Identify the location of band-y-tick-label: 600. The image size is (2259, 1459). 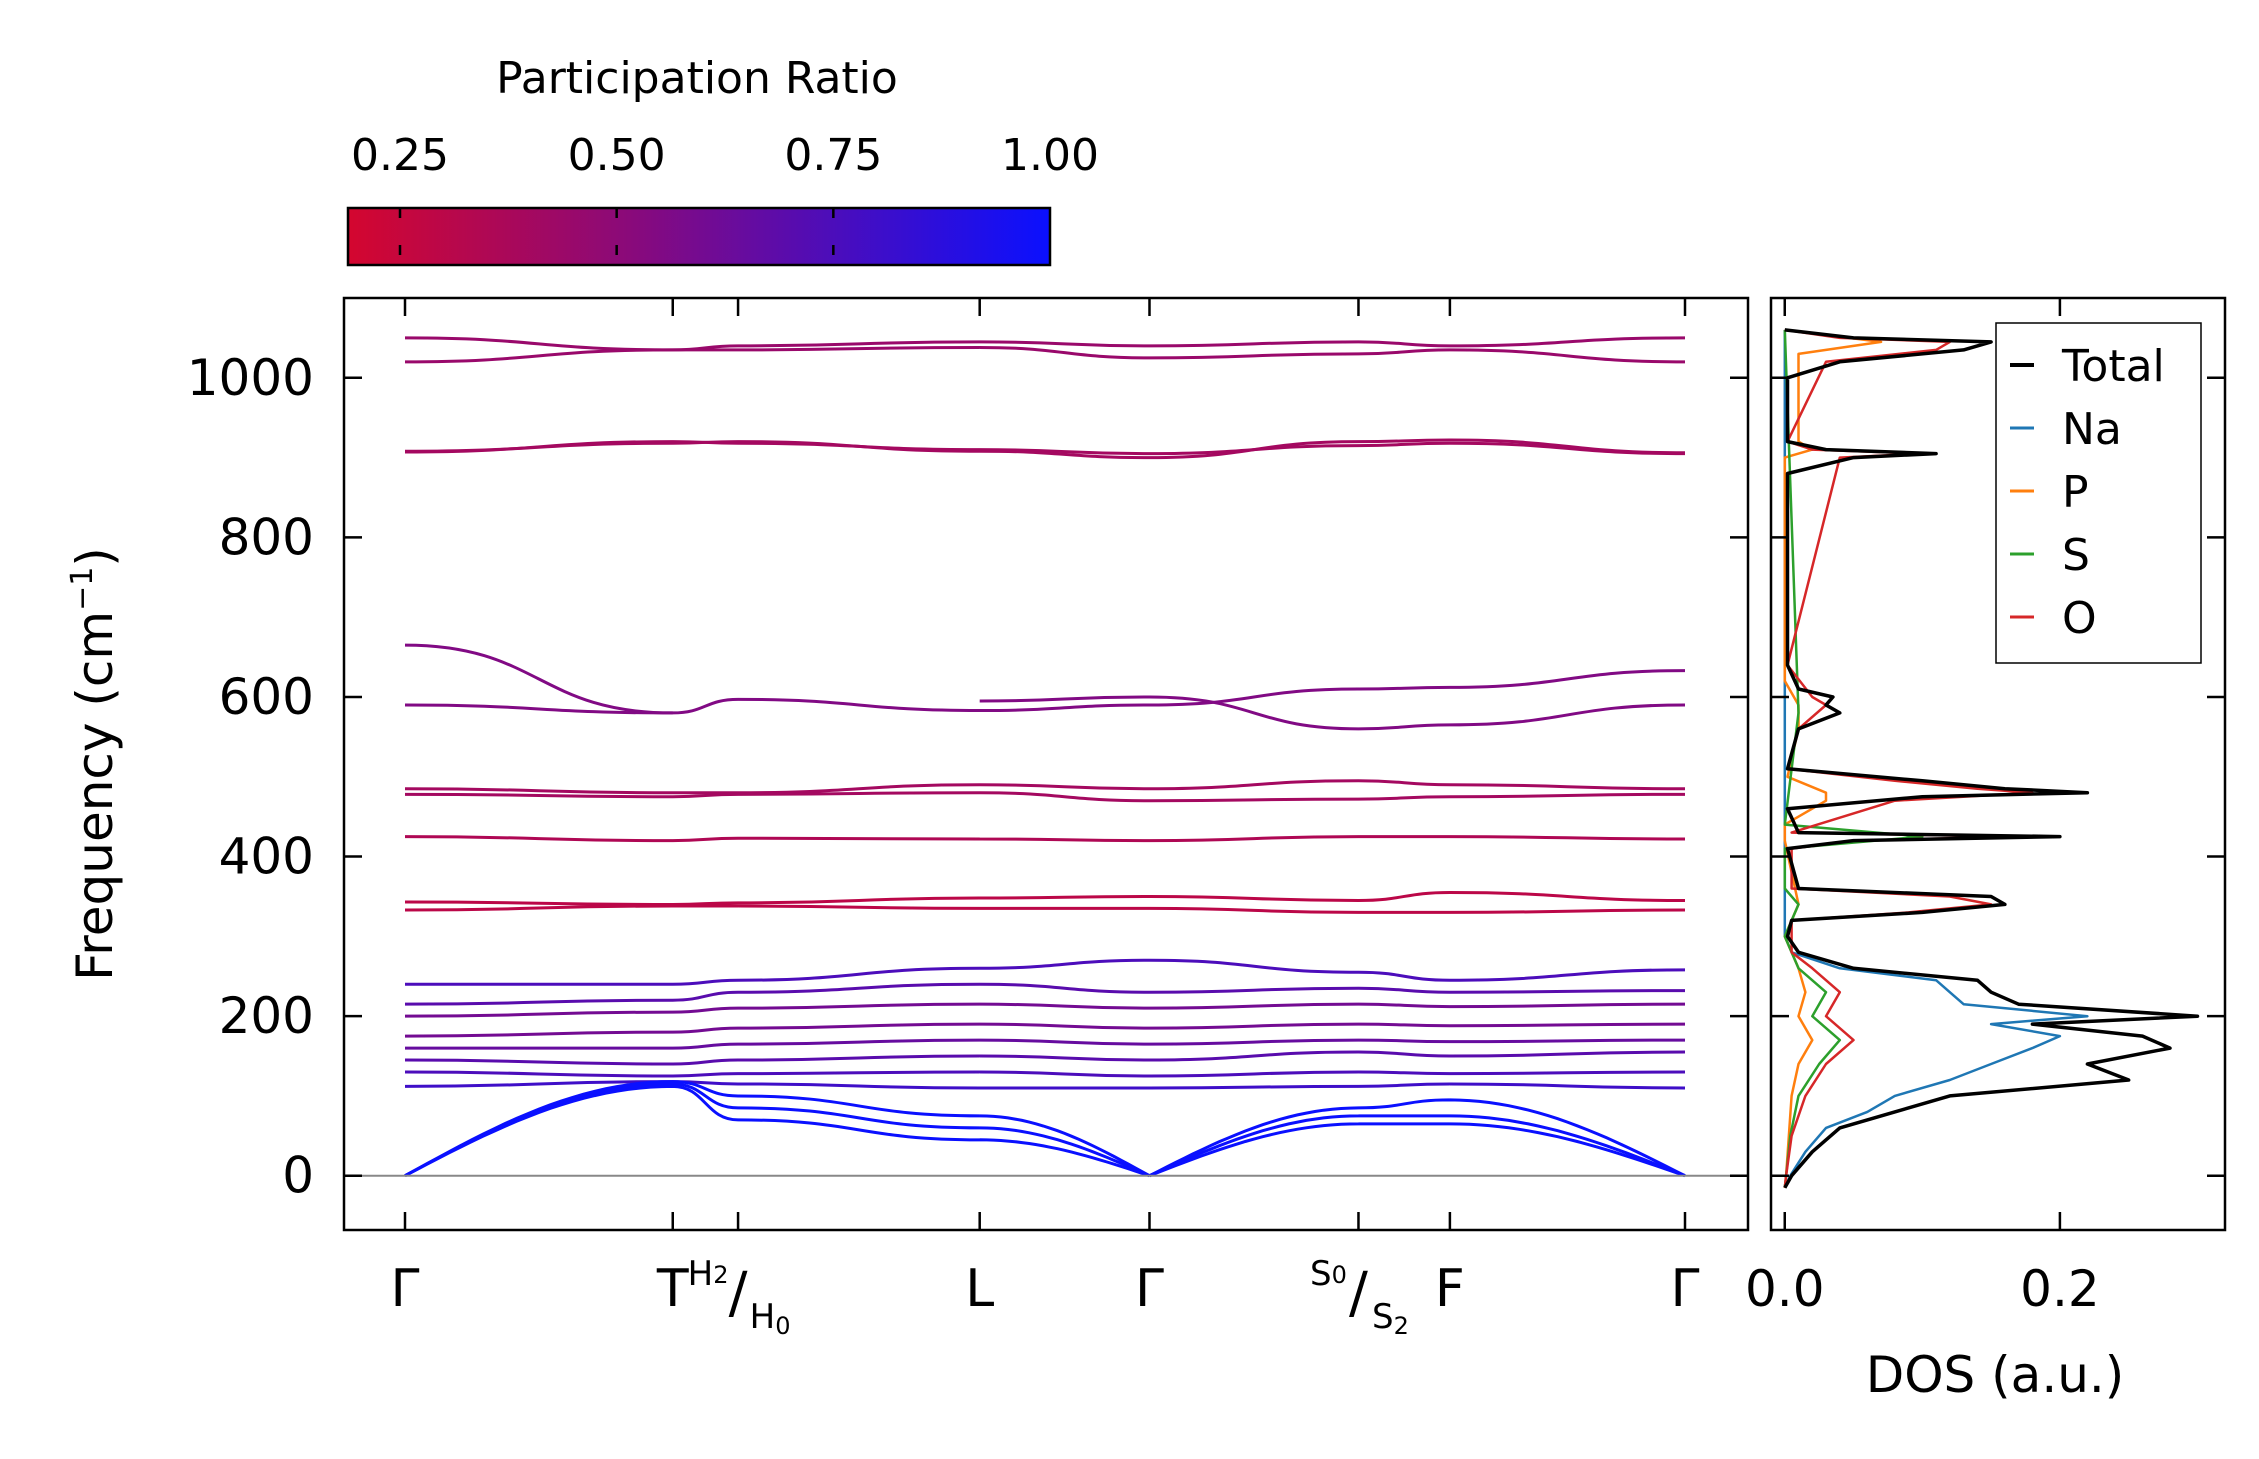
(266, 697).